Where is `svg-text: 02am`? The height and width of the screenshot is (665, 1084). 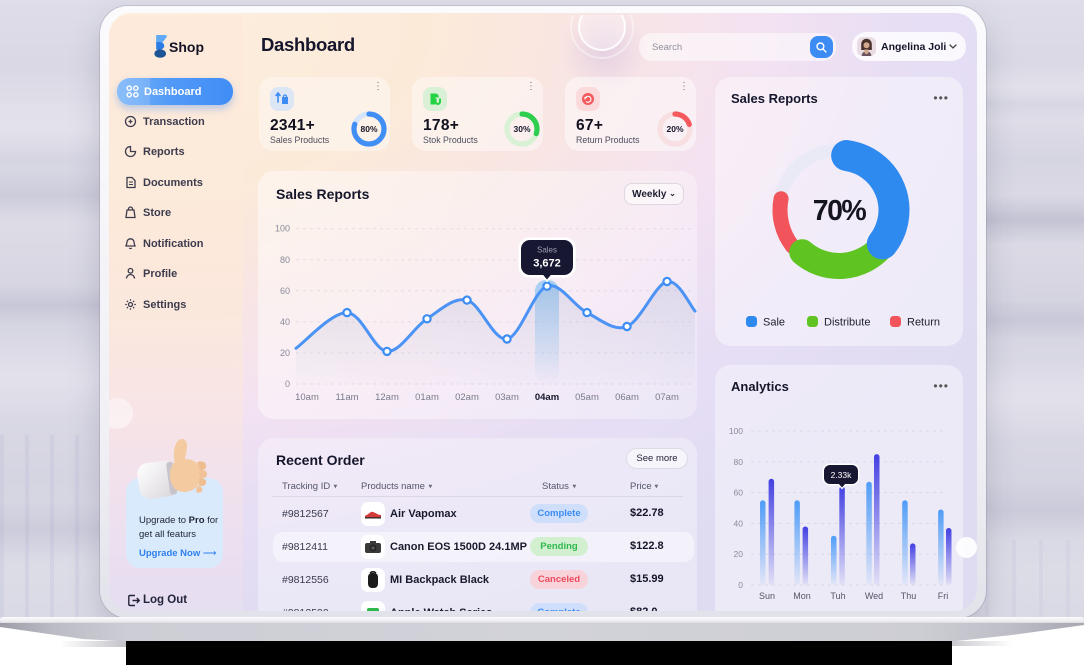
svg-text: 02am is located at coordinates (467, 397).